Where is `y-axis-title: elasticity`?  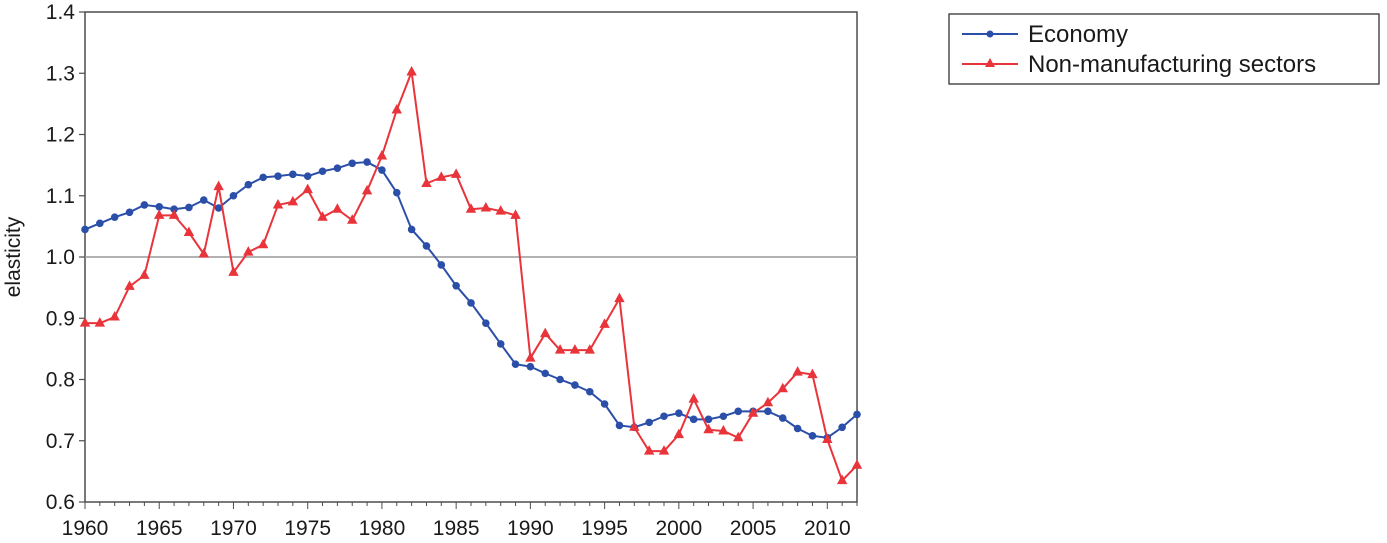 y-axis-title: elasticity is located at coordinates (13, 256).